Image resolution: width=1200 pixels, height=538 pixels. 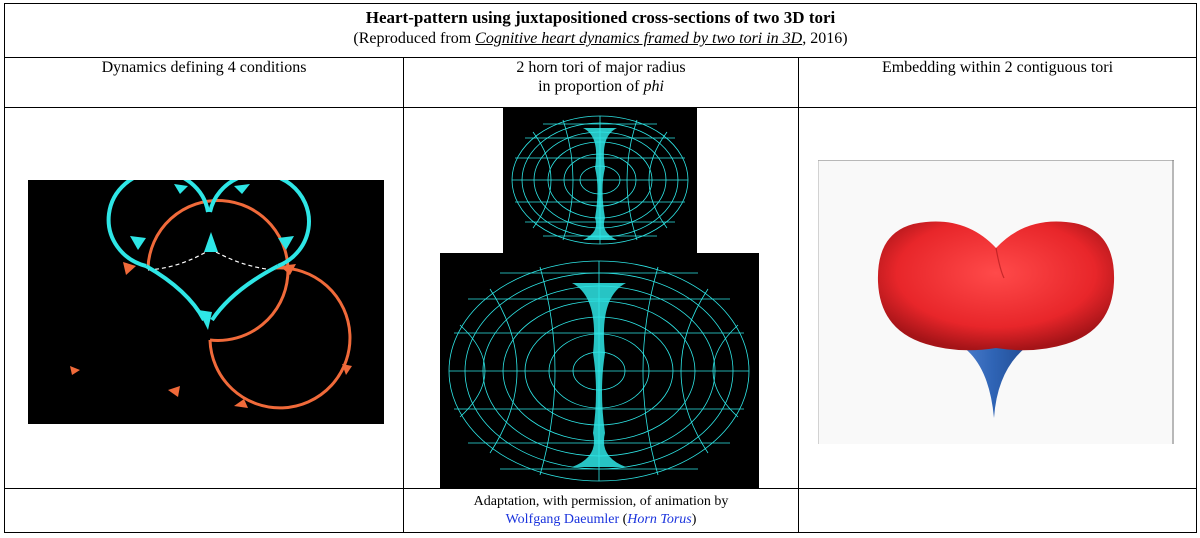 I want to click on footer-cell-right, so click(x=997, y=510).